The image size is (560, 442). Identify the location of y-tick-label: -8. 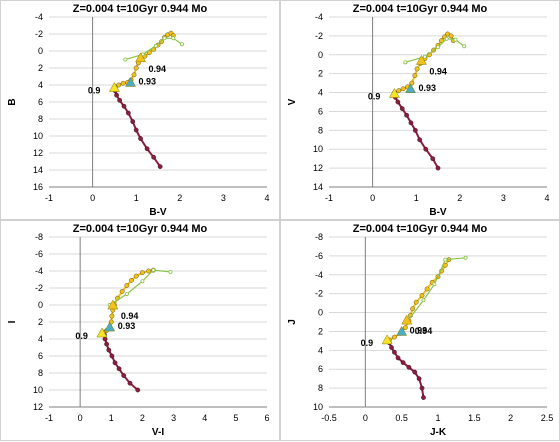
(39, 237).